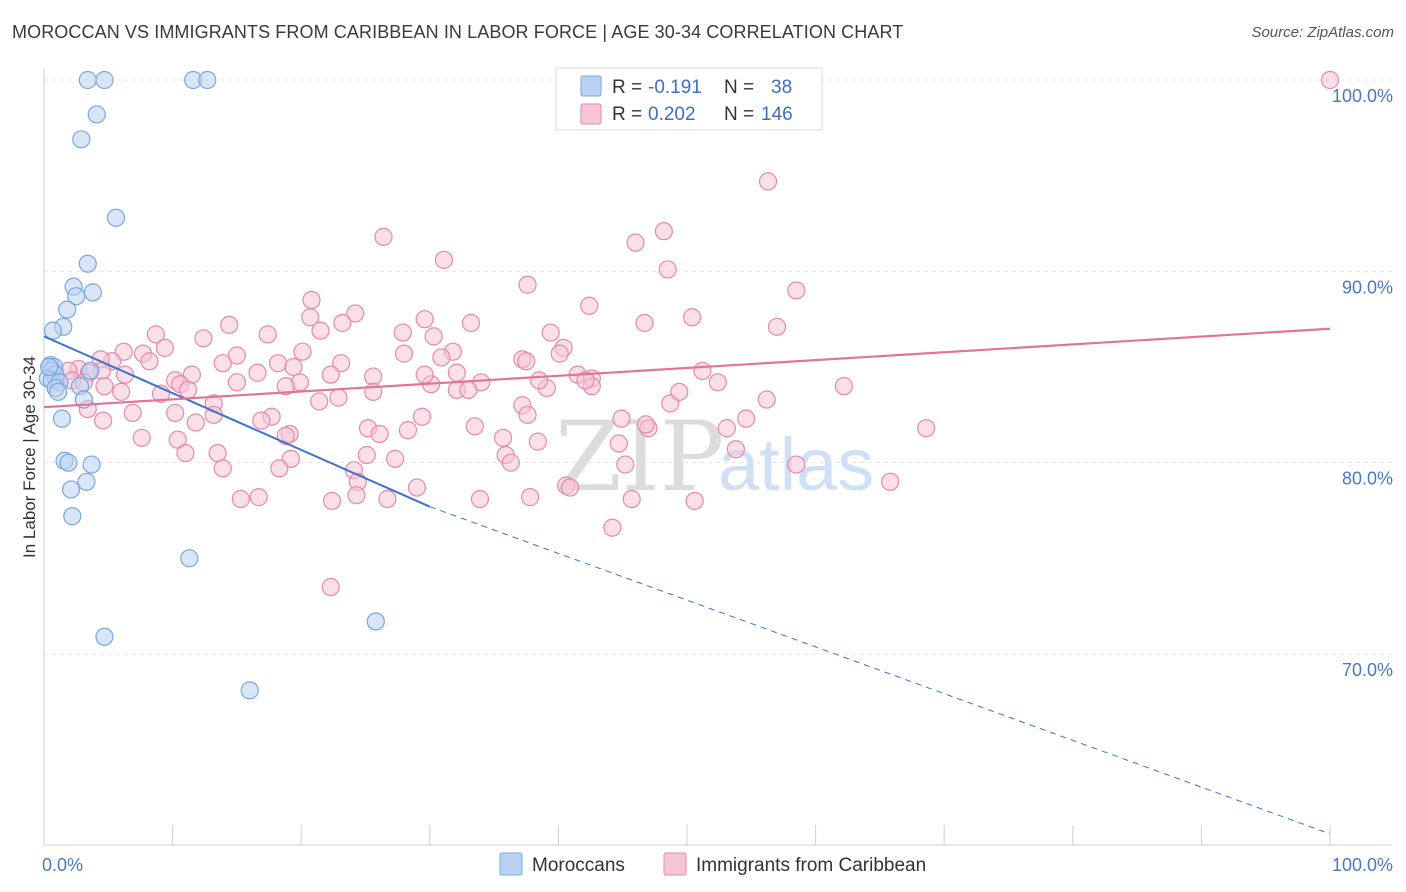  What do you see at coordinates (578, 865) in the screenshot?
I see `series-legend-label-moroccans: Moroccans` at bounding box center [578, 865].